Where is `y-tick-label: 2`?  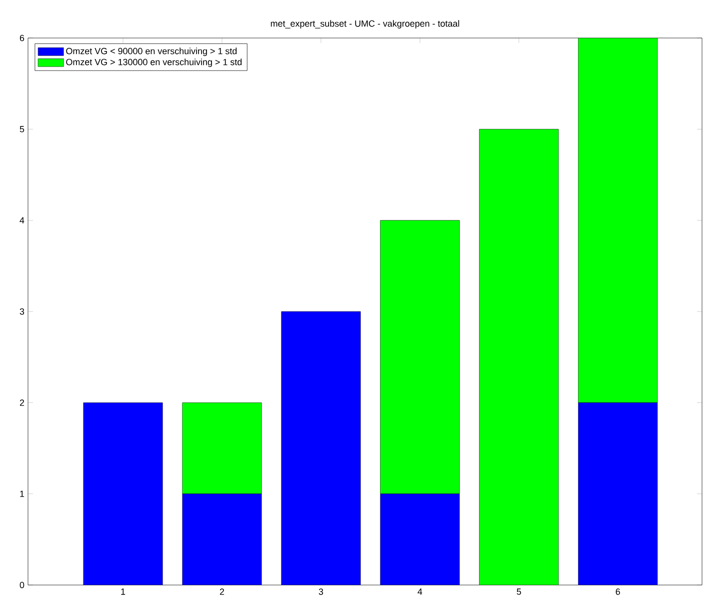 y-tick-label: 2 is located at coordinates (22, 403).